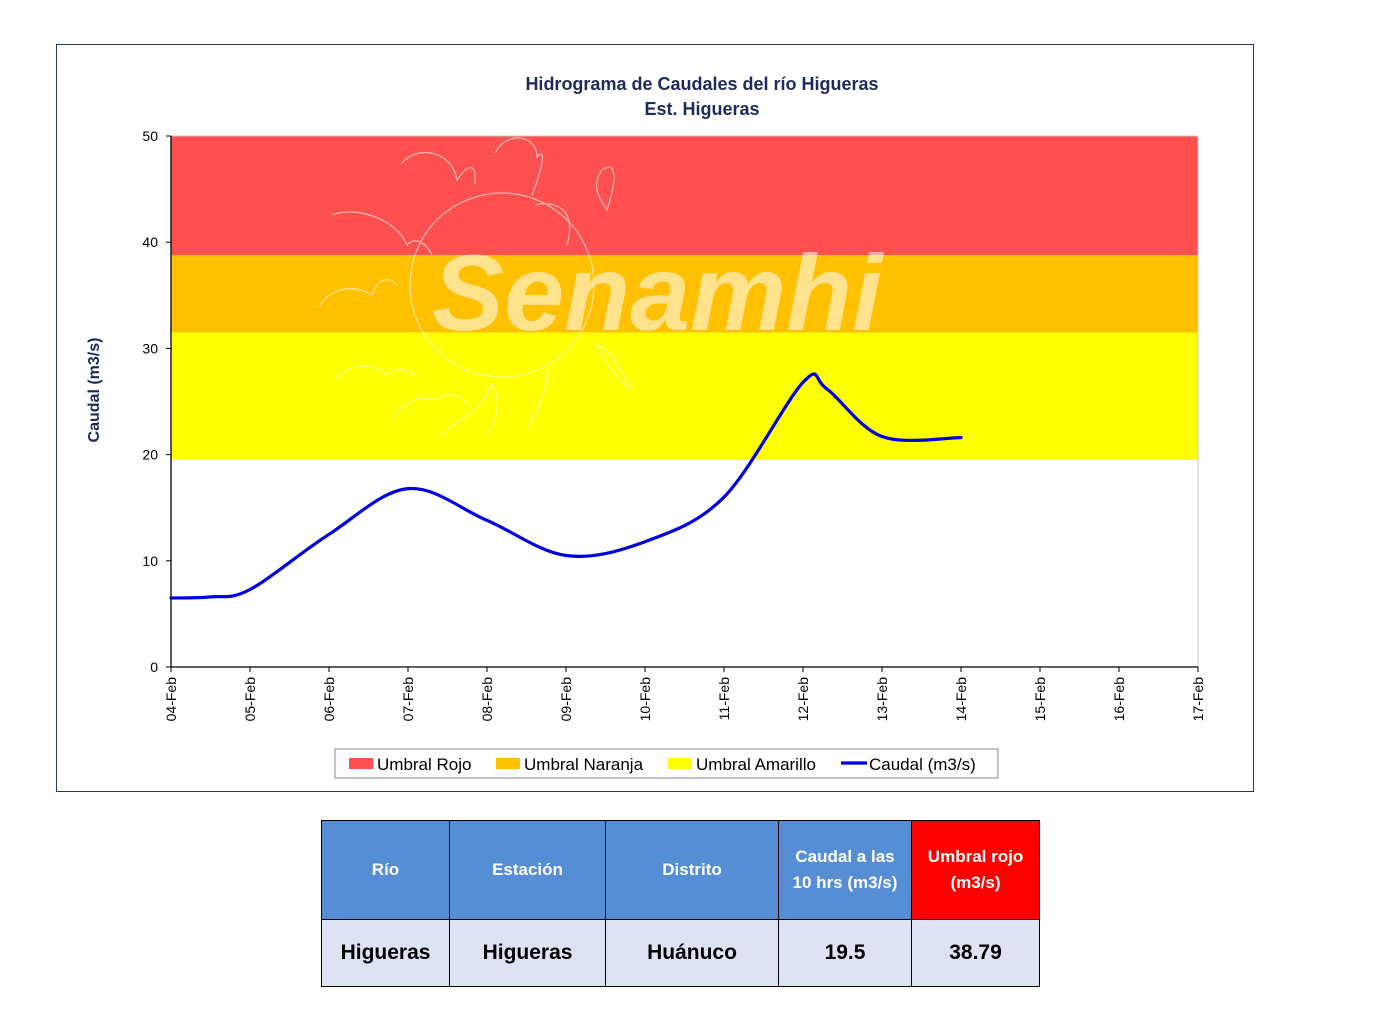 The height and width of the screenshot is (1024, 1376). Describe the element at coordinates (150, 455) in the screenshot. I see `y-tick-label: 20` at that location.